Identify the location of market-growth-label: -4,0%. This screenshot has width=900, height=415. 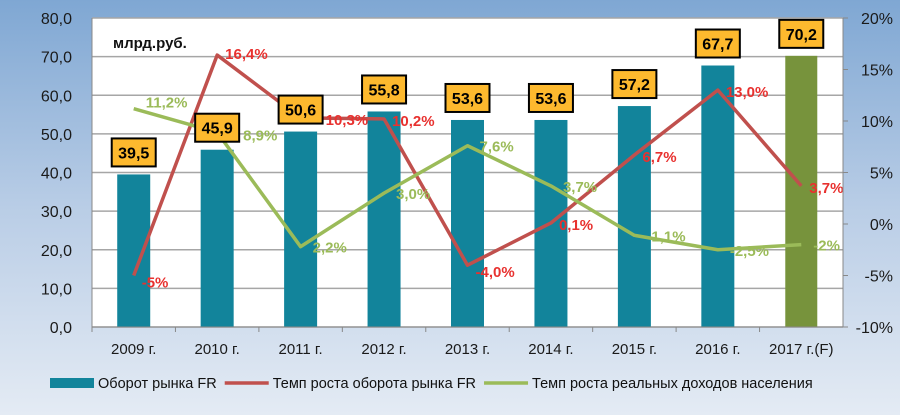
(495, 272).